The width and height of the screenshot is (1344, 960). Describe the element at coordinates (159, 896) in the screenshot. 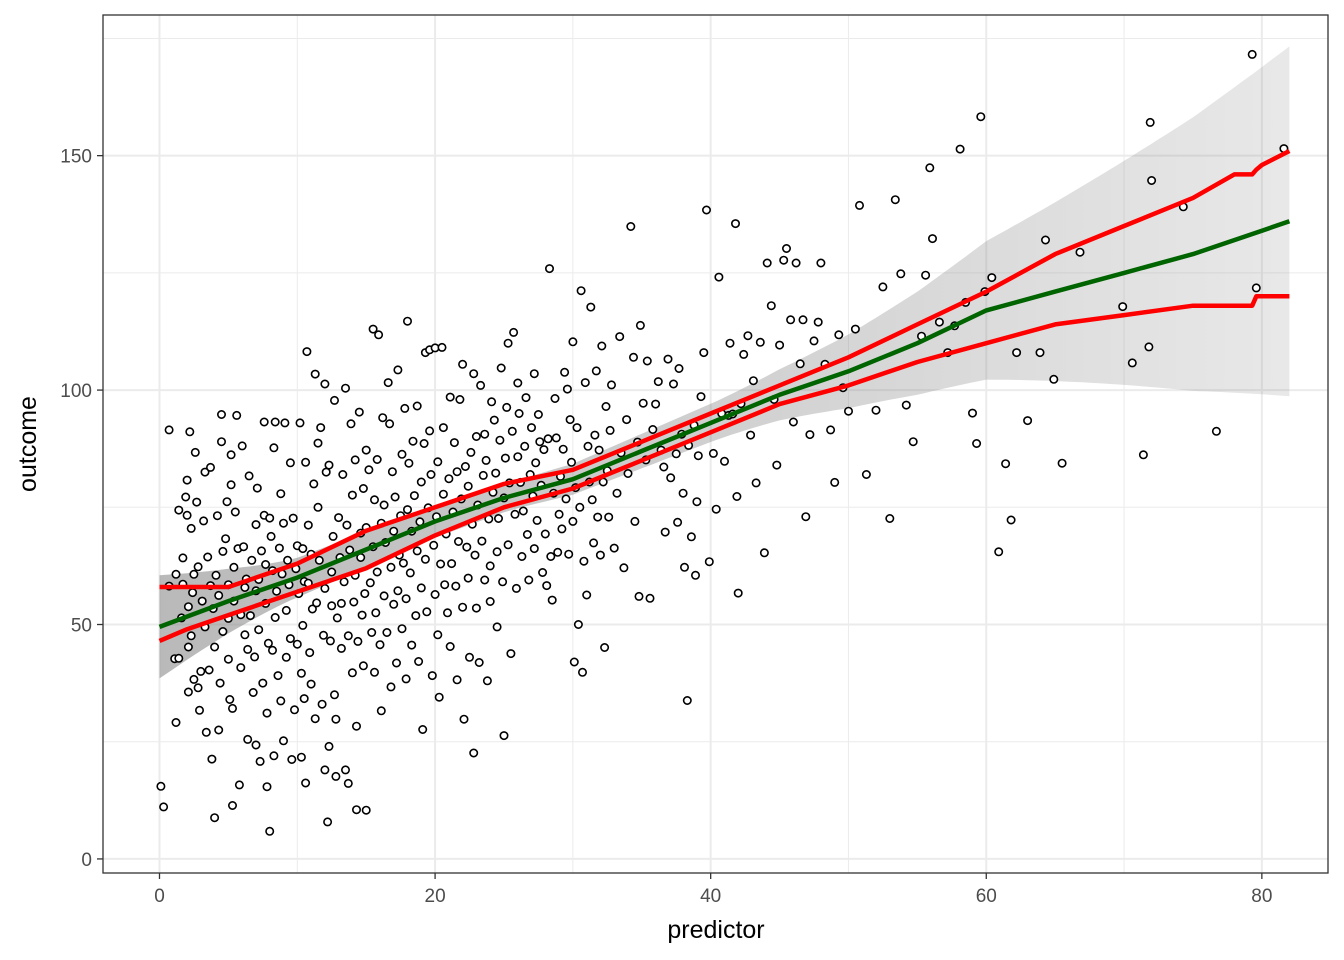

I see `x-tick-label: 0` at that location.